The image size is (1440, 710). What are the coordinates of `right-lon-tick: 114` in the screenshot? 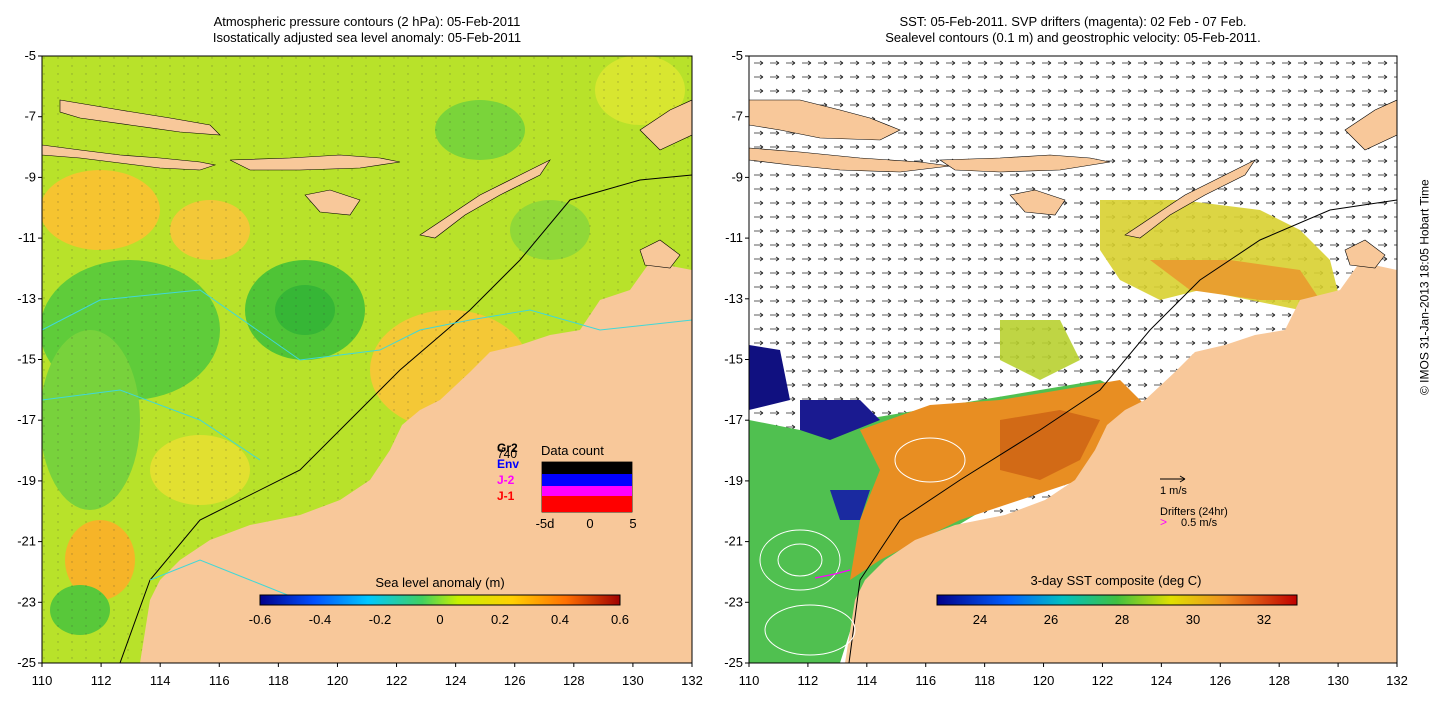 It's located at (866, 680).